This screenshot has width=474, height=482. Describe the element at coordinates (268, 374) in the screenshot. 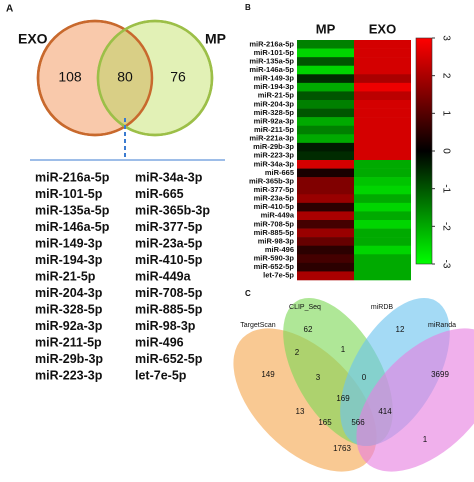

I see `region-count: 149` at that location.